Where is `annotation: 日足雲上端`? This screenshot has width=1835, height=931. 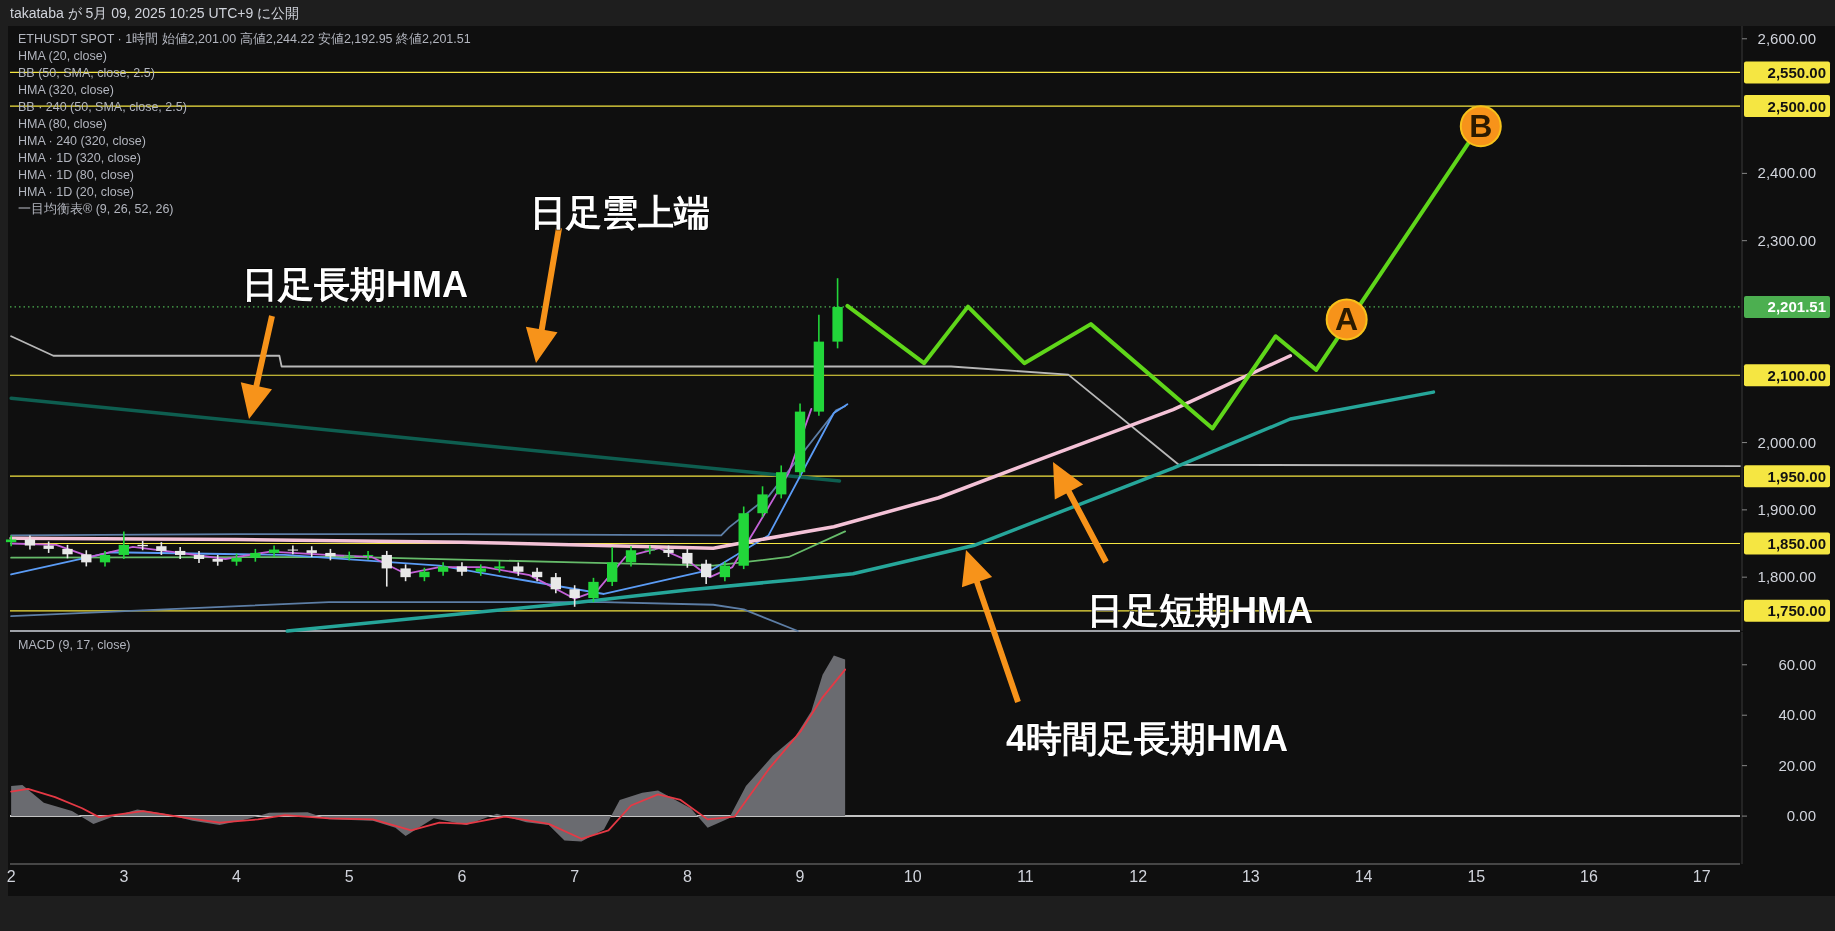
annotation: 日足雲上端 is located at coordinates (620, 212).